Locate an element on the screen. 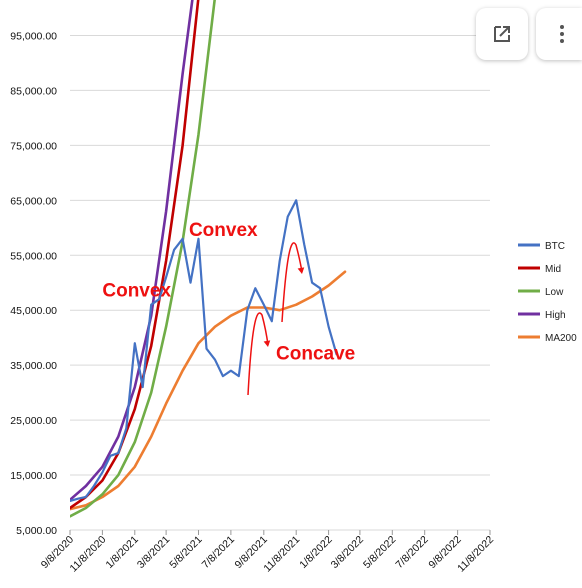  x-tick-label: 3/8/2022 is located at coordinates (347, 552).